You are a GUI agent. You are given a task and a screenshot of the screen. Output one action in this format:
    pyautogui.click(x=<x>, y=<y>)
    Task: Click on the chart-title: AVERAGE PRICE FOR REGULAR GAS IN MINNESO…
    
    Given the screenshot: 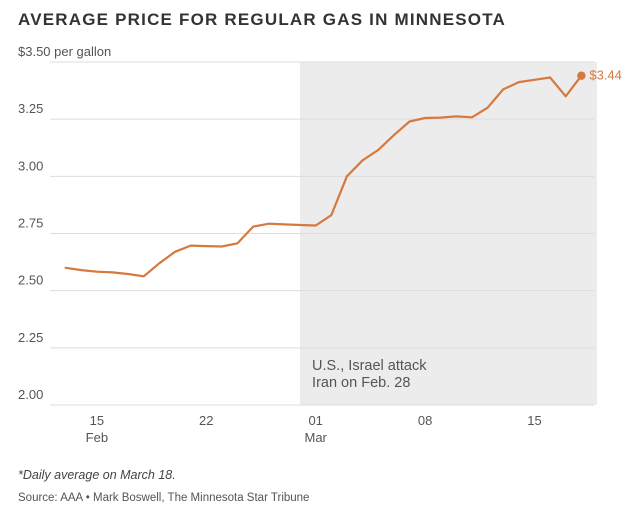 What is the action you would take?
    pyautogui.click(x=262, y=19)
    